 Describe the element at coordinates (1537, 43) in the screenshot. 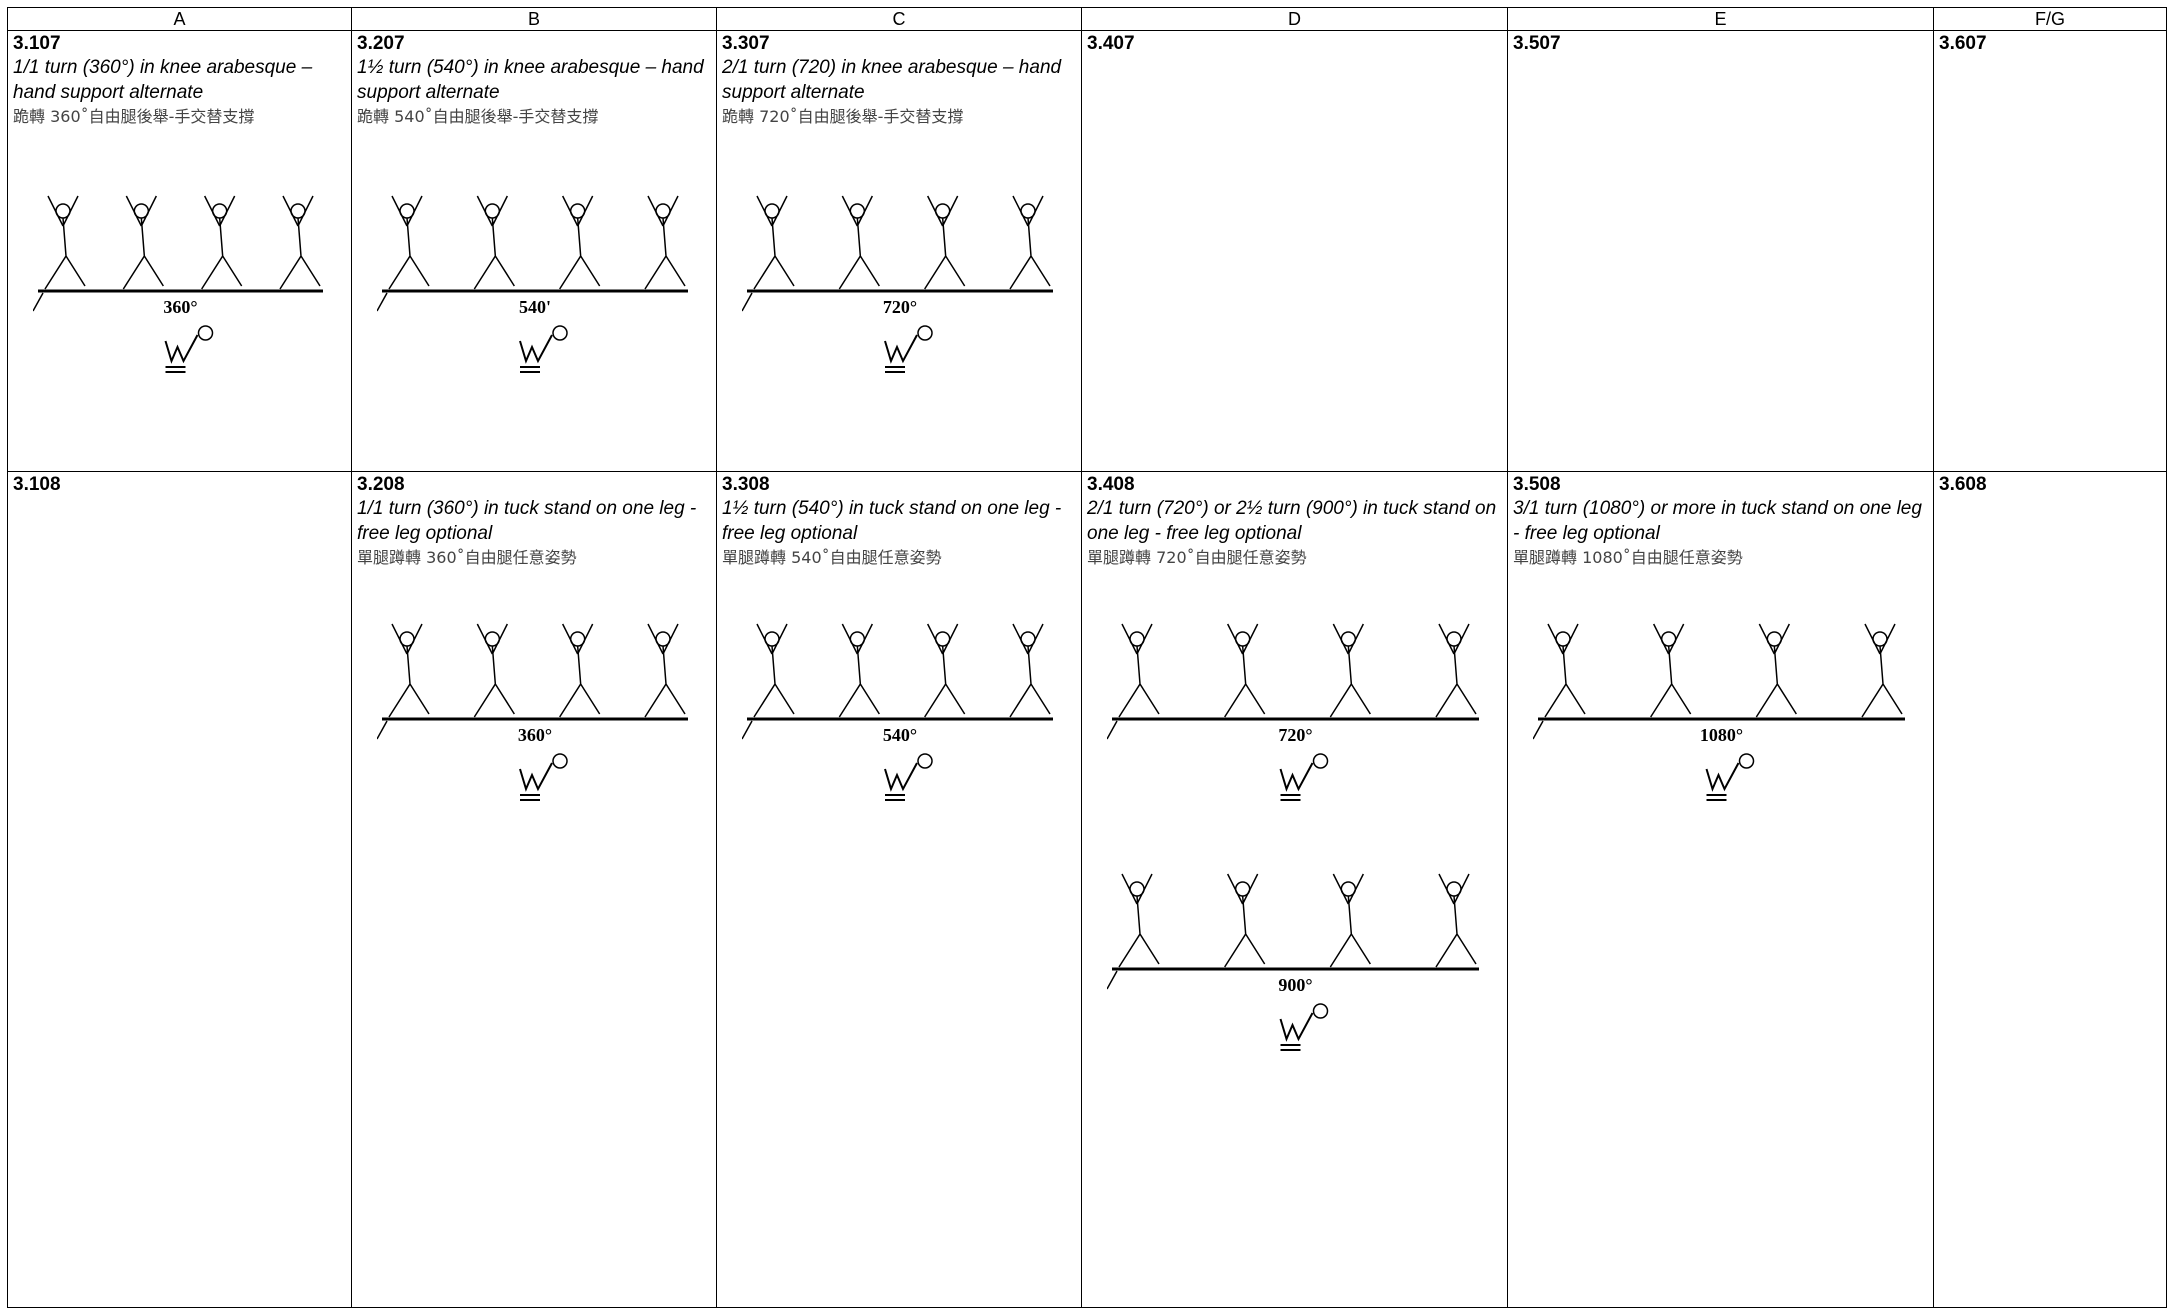

I see `skill-code: 3.507` at that location.